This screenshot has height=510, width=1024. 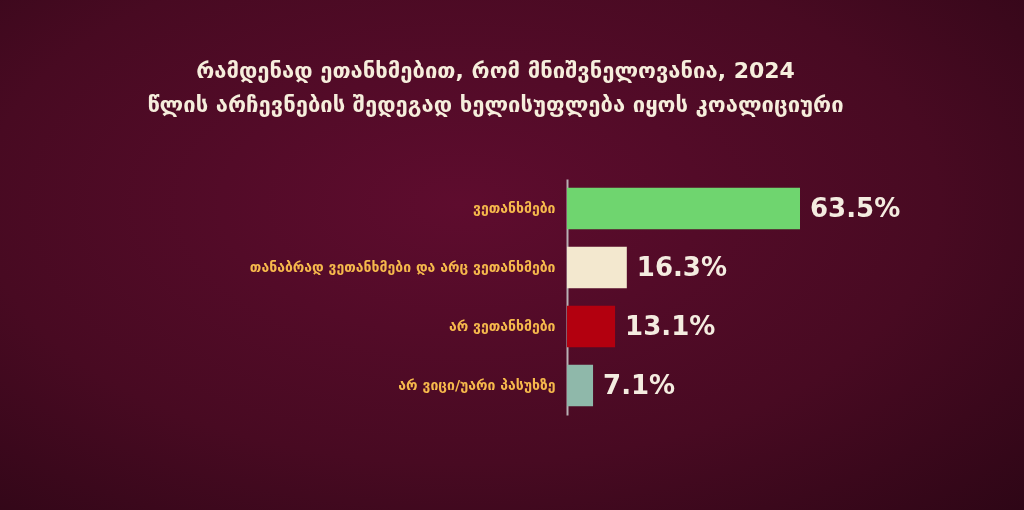 I want to click on y-tick-label: არ ვეთანხმები, so click(x=502, y=325).